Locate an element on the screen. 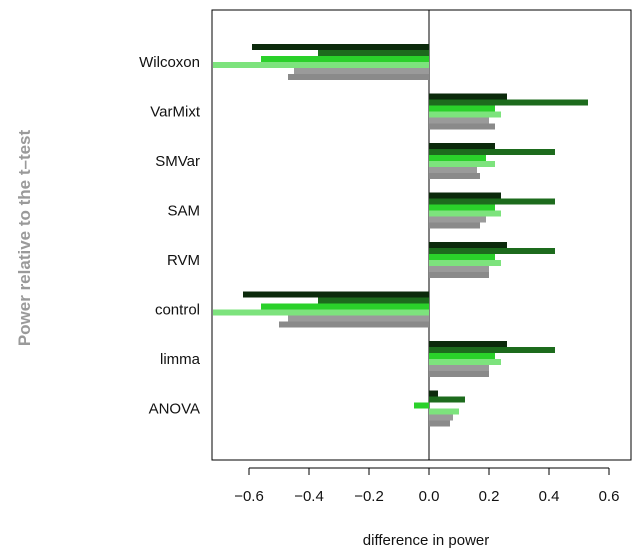 The height and width of the screenshot is (553, 633). x-tick-label: 0.6 is located at coordinates (609, 496).